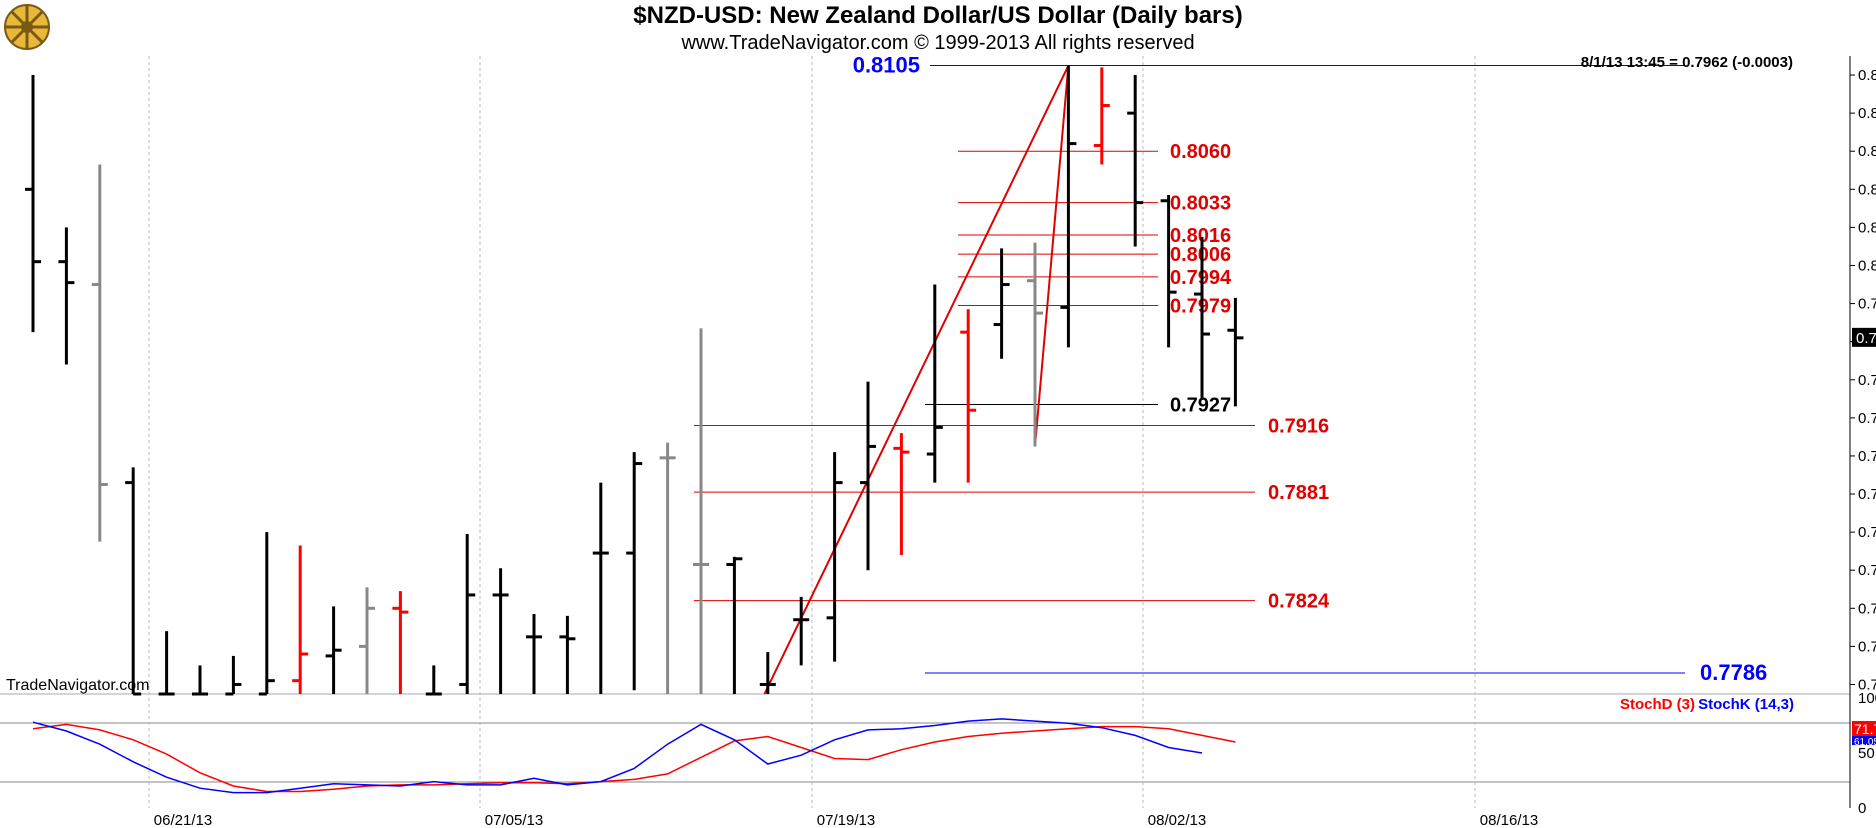 The width and height of the screenshot is (1876, 828). Describe the element at coordinates (1867, 418) in the screenshot. I see `y-tick-label: 0.7920` at that location.